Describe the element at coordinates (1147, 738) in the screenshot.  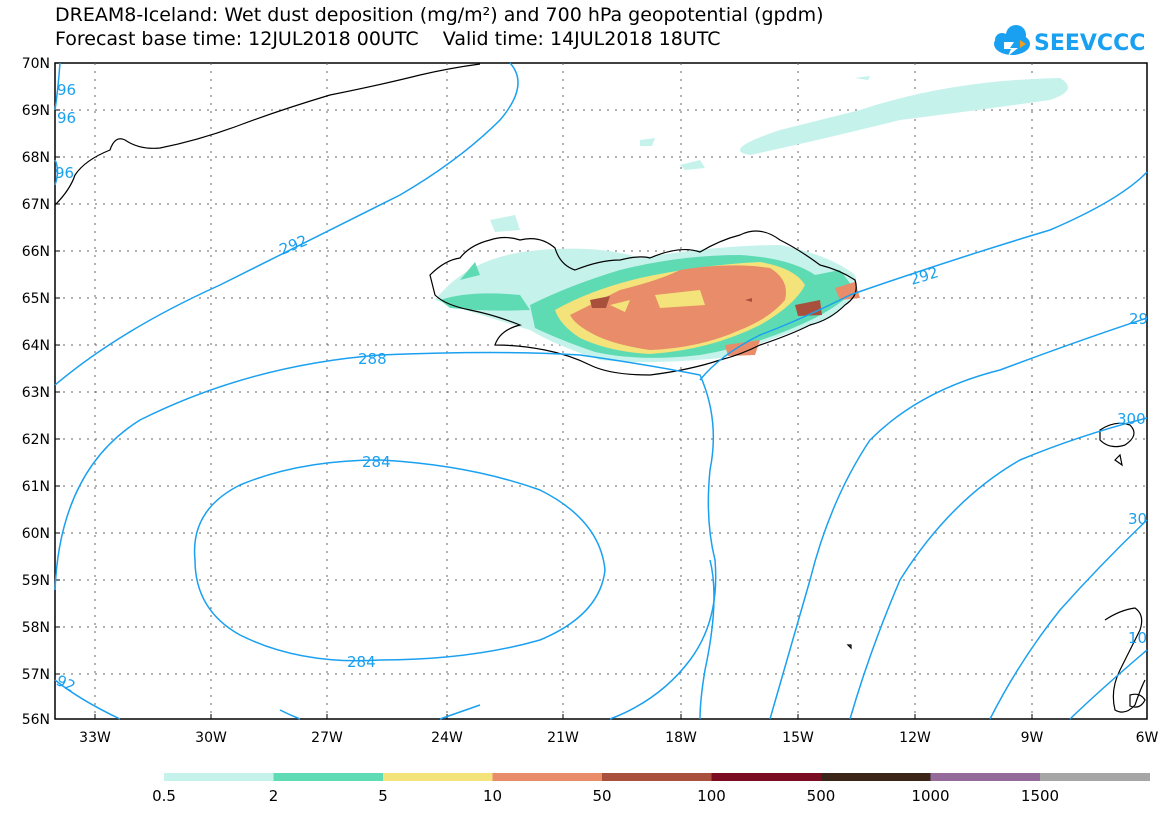
I see `lon-label: 6W` at that location.